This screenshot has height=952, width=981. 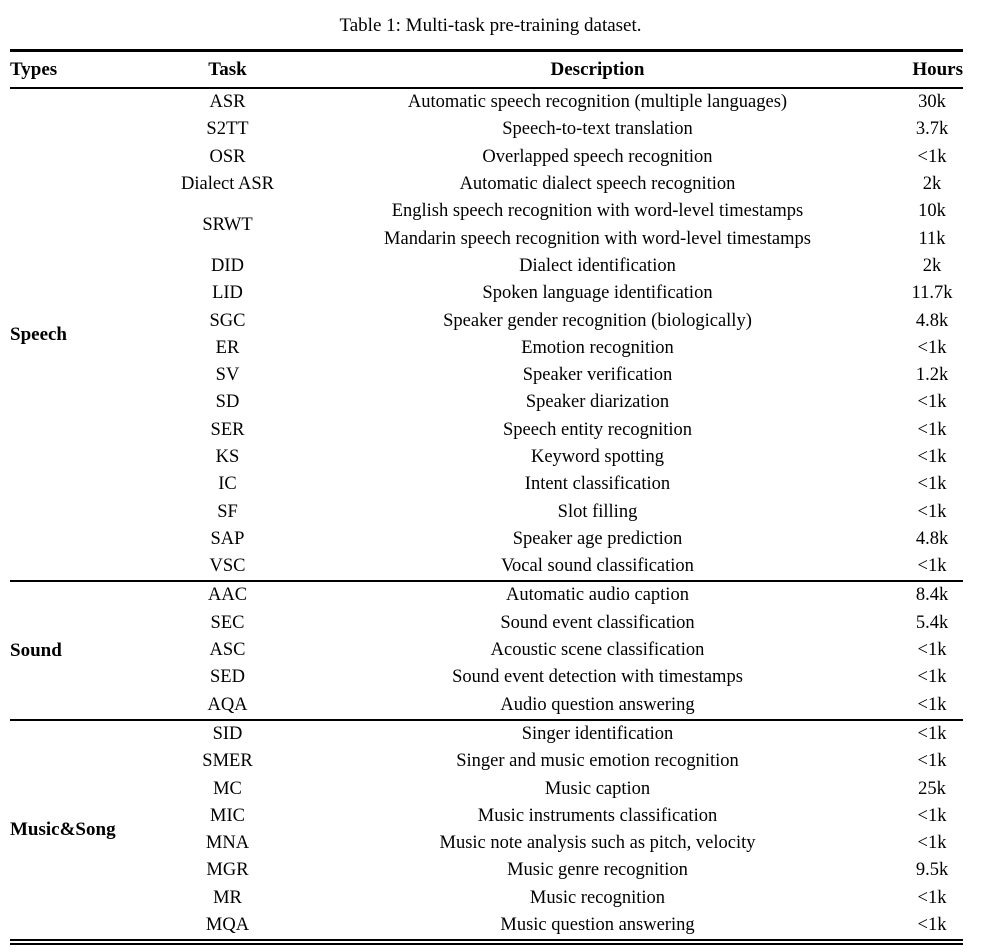 I want to click on header-row: Types Task Description Hours, so click(x=486, y=69).